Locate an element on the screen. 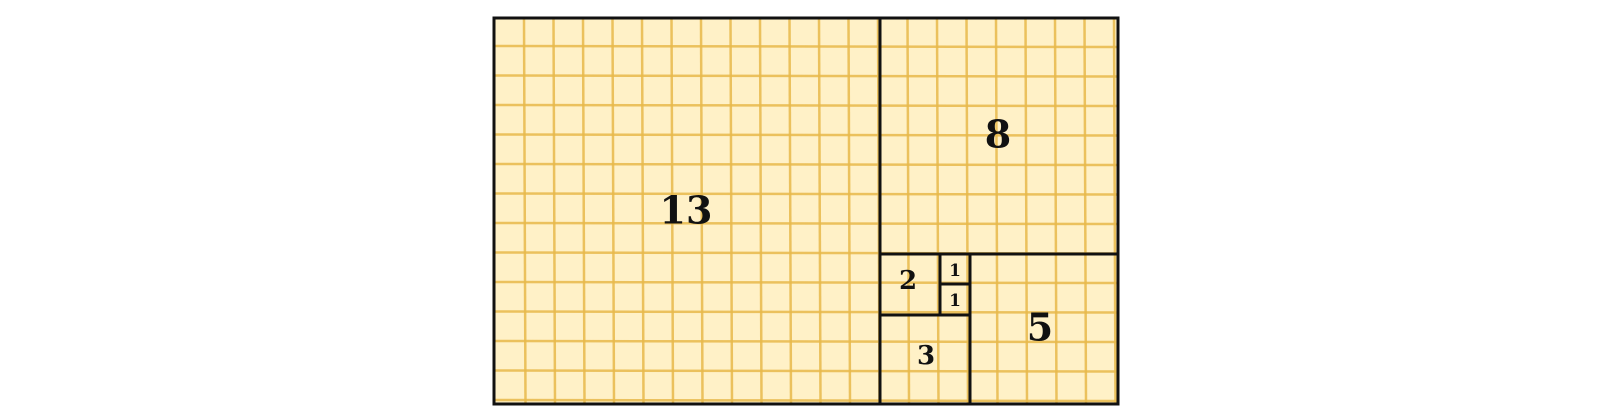  tile-1b-outline is located at coordinates (955, 299).